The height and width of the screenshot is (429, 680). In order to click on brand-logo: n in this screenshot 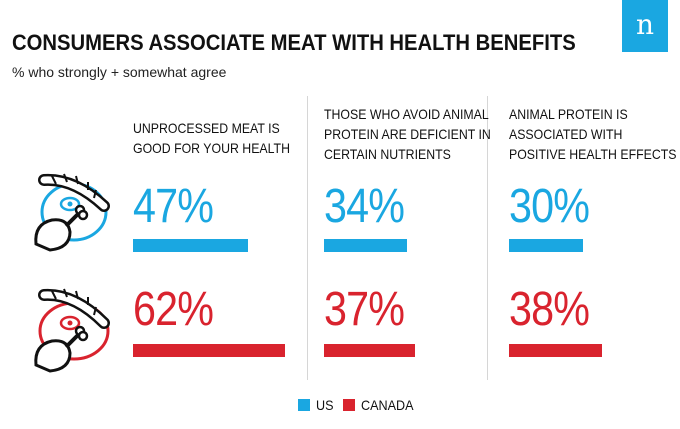, I will do `click(645, 26)`.